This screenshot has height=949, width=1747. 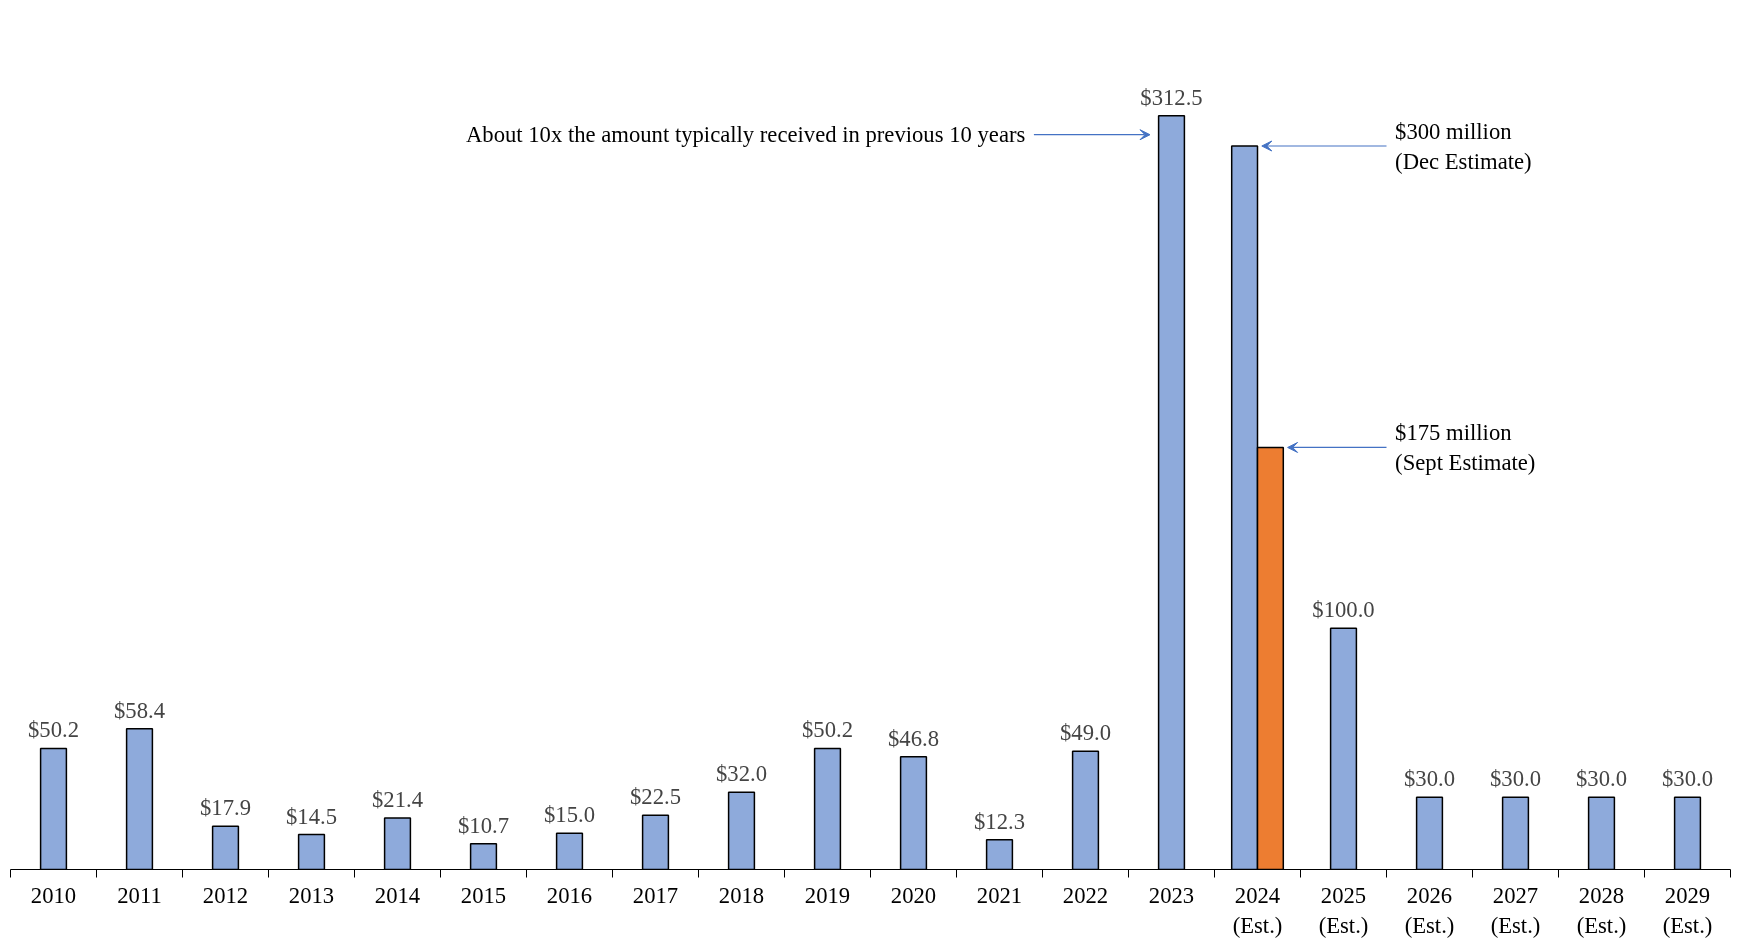 I want to click on data-label: $14.5, so click(x=311, y=816).